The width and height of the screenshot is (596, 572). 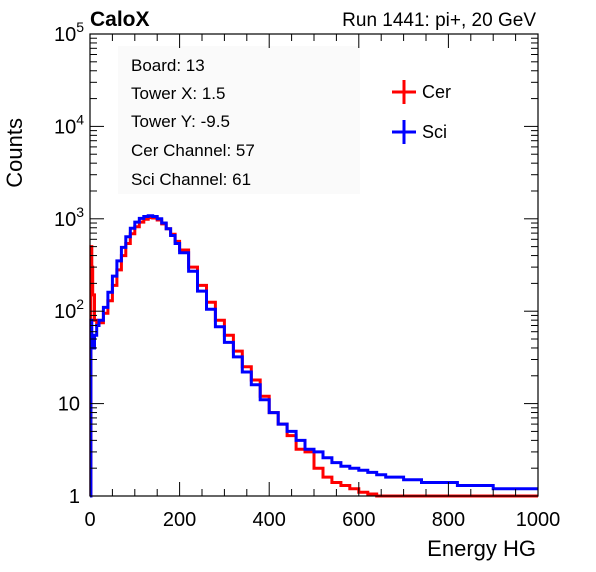 What do you see at coordinates (14, 153) in the screenshot?
I see `y-axis-title: Counts` at bounding box center [14, 153].